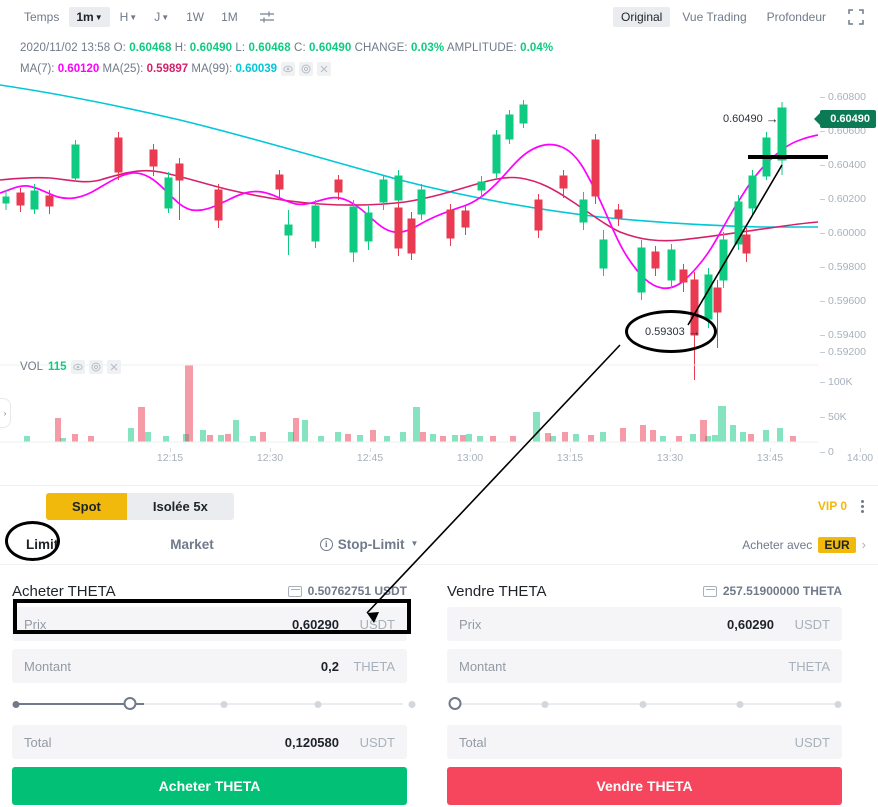  Describe the element at coordinates (537, 48) in the screenshot. I see `ohlc-amplitude-value: 0.04%` at that location.